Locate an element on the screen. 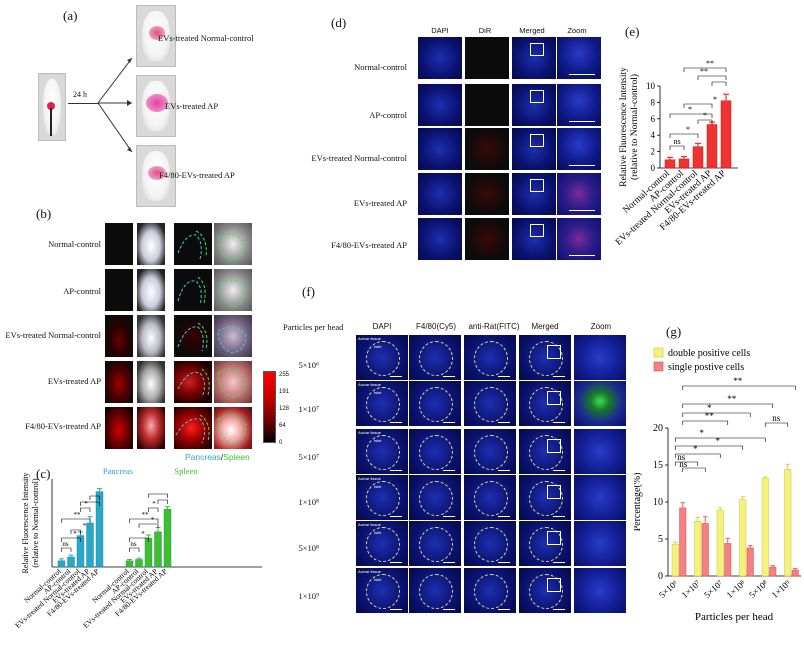 This screenshot has width=804, height=656. f-col-label: Zoom is located at coordinates (601, 326).